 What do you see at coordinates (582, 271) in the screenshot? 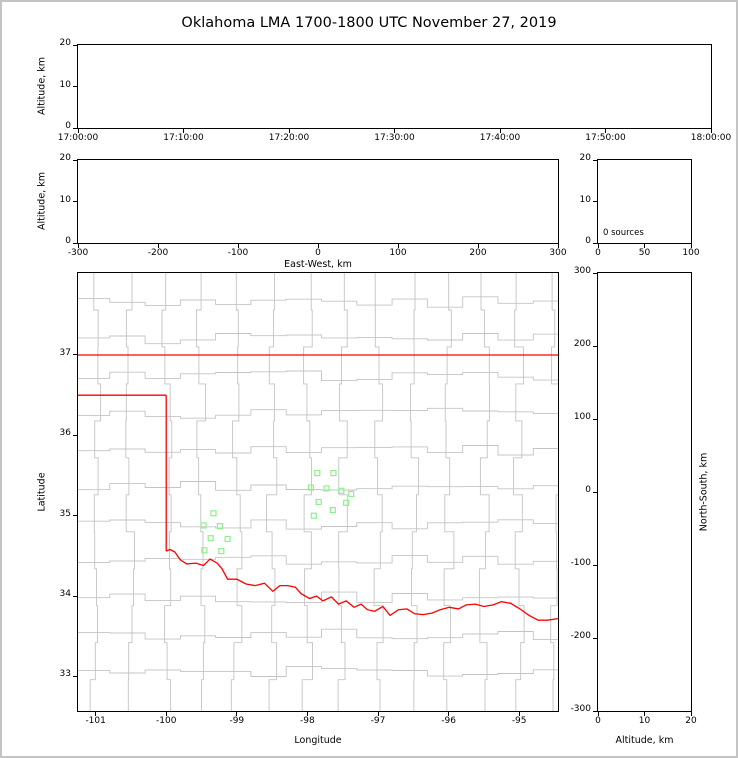
I see `y-tick-label: 300` at bounding box center [582, 271].